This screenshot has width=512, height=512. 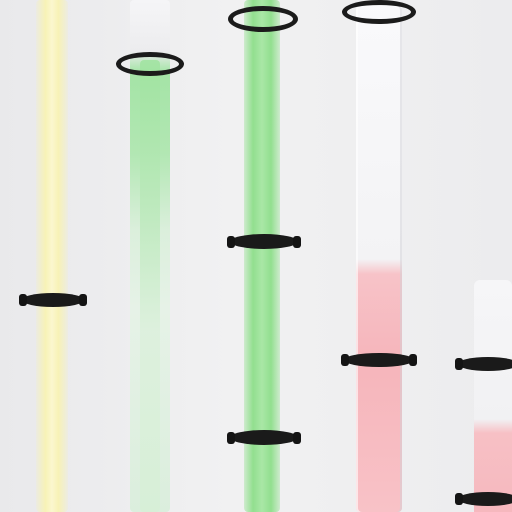 What do you see at coordinates (52, 256) in the screenshot?
I see `yellow-light-tube` at bounding box center [52, 256].